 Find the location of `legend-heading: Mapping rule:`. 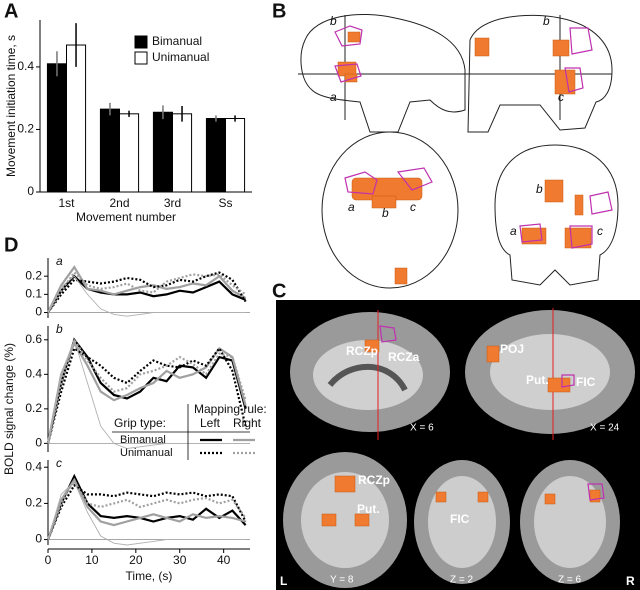

legend-heading: Mapping rule: is located at coordinates (230, 409).